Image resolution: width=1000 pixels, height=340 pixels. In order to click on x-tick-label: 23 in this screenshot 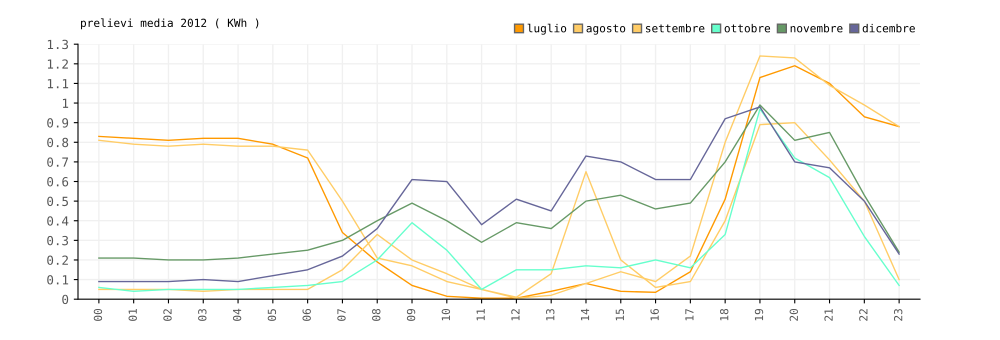, I will do `click(898, 315)`.